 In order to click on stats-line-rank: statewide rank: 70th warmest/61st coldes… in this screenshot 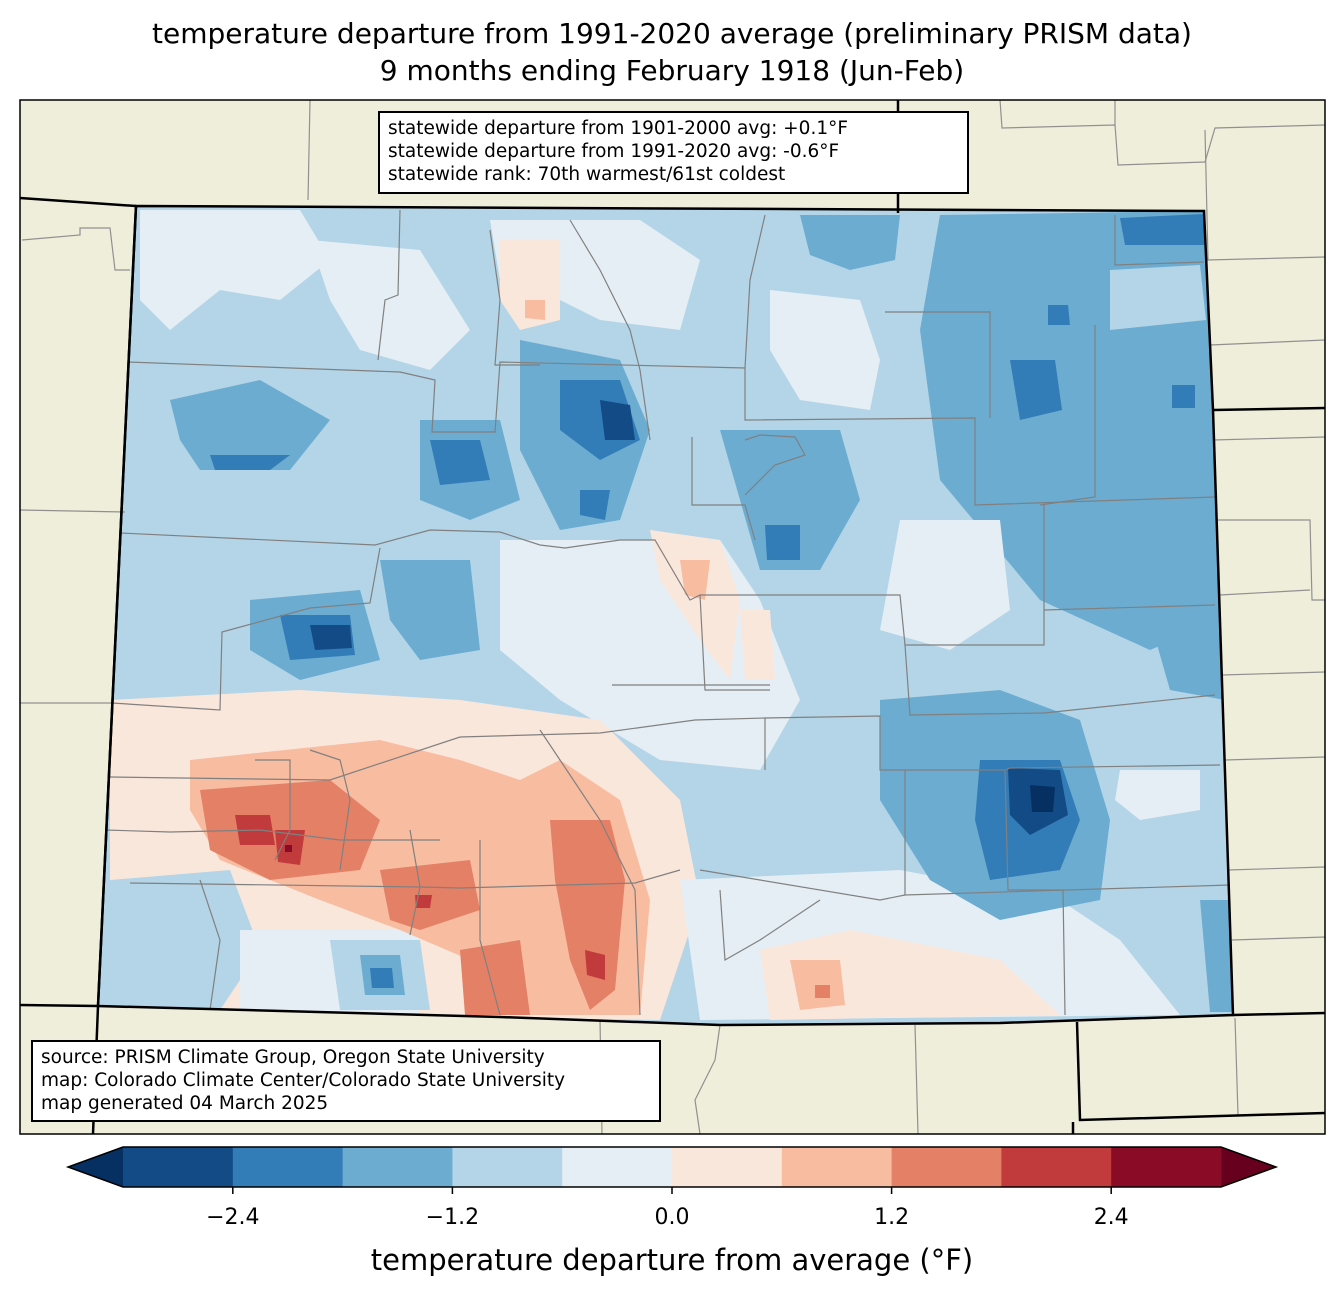, I will do `click(673, 174)`.